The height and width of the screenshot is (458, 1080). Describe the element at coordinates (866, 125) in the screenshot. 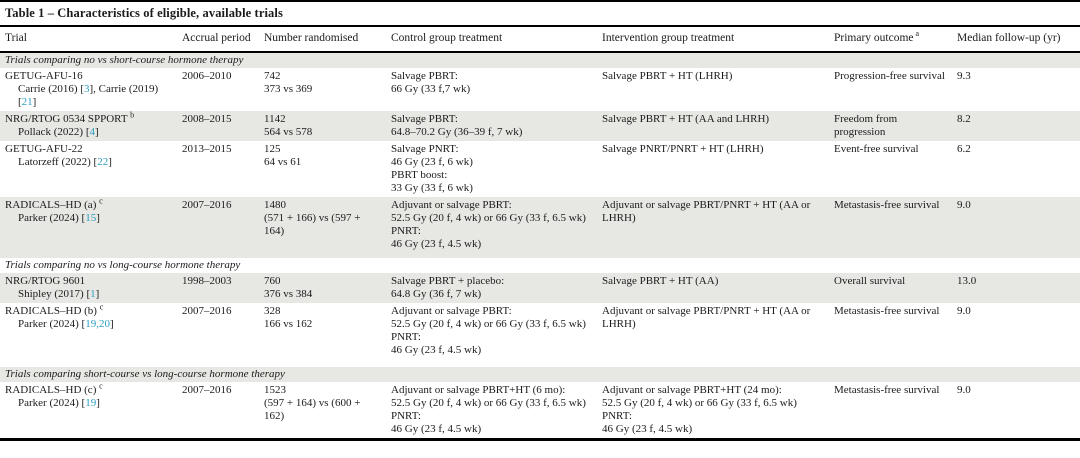

I see `primary-outcome-cell: Freedom from progression` at that location.